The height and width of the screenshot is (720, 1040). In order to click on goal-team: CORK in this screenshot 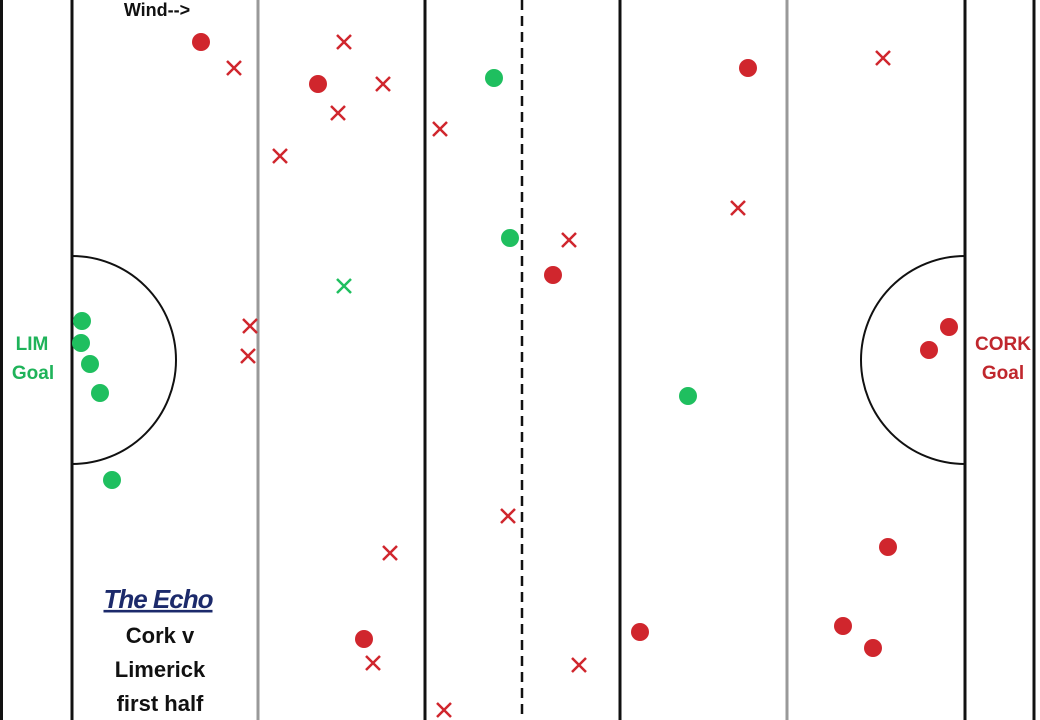, I will do `click(1003, 344)`.